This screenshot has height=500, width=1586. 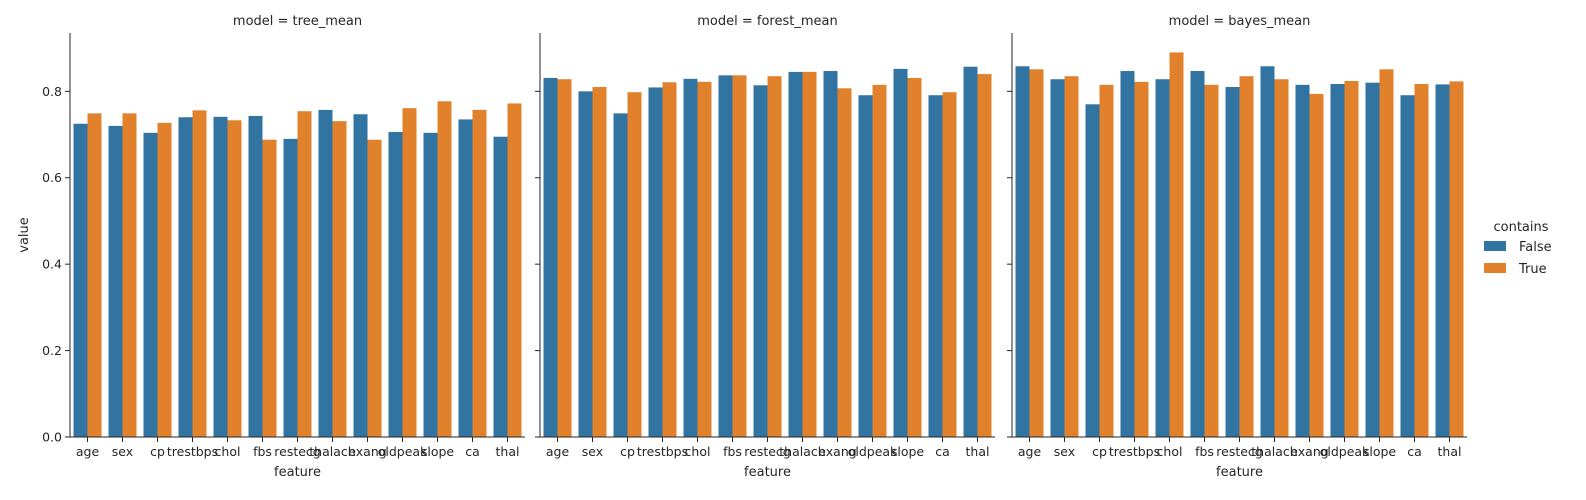 I want to click on y-axis-title: value, so click(x=24, y=235).